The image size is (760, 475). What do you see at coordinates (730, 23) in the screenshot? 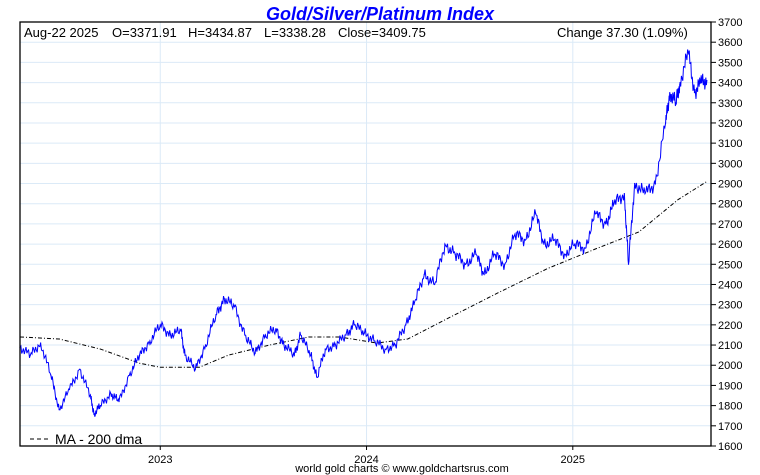
I see `y-tick-label: 3700` at bounding box center [730, 23].